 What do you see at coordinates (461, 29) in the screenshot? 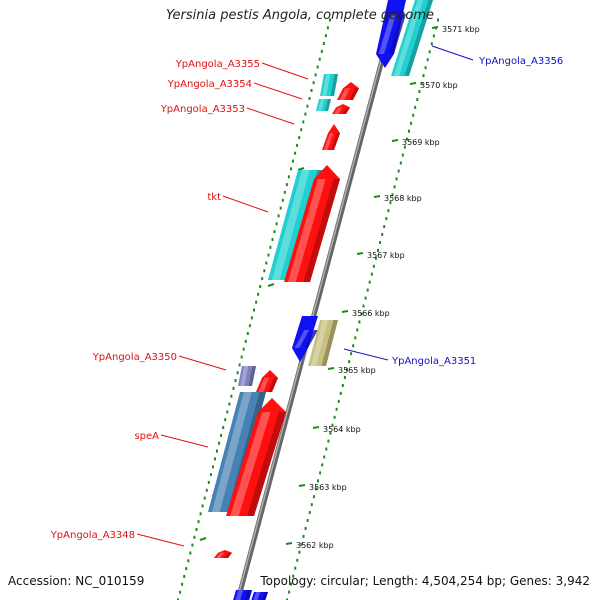
I see `scale-tick-label: 3571 kbp` at bounding box center [461, 29].